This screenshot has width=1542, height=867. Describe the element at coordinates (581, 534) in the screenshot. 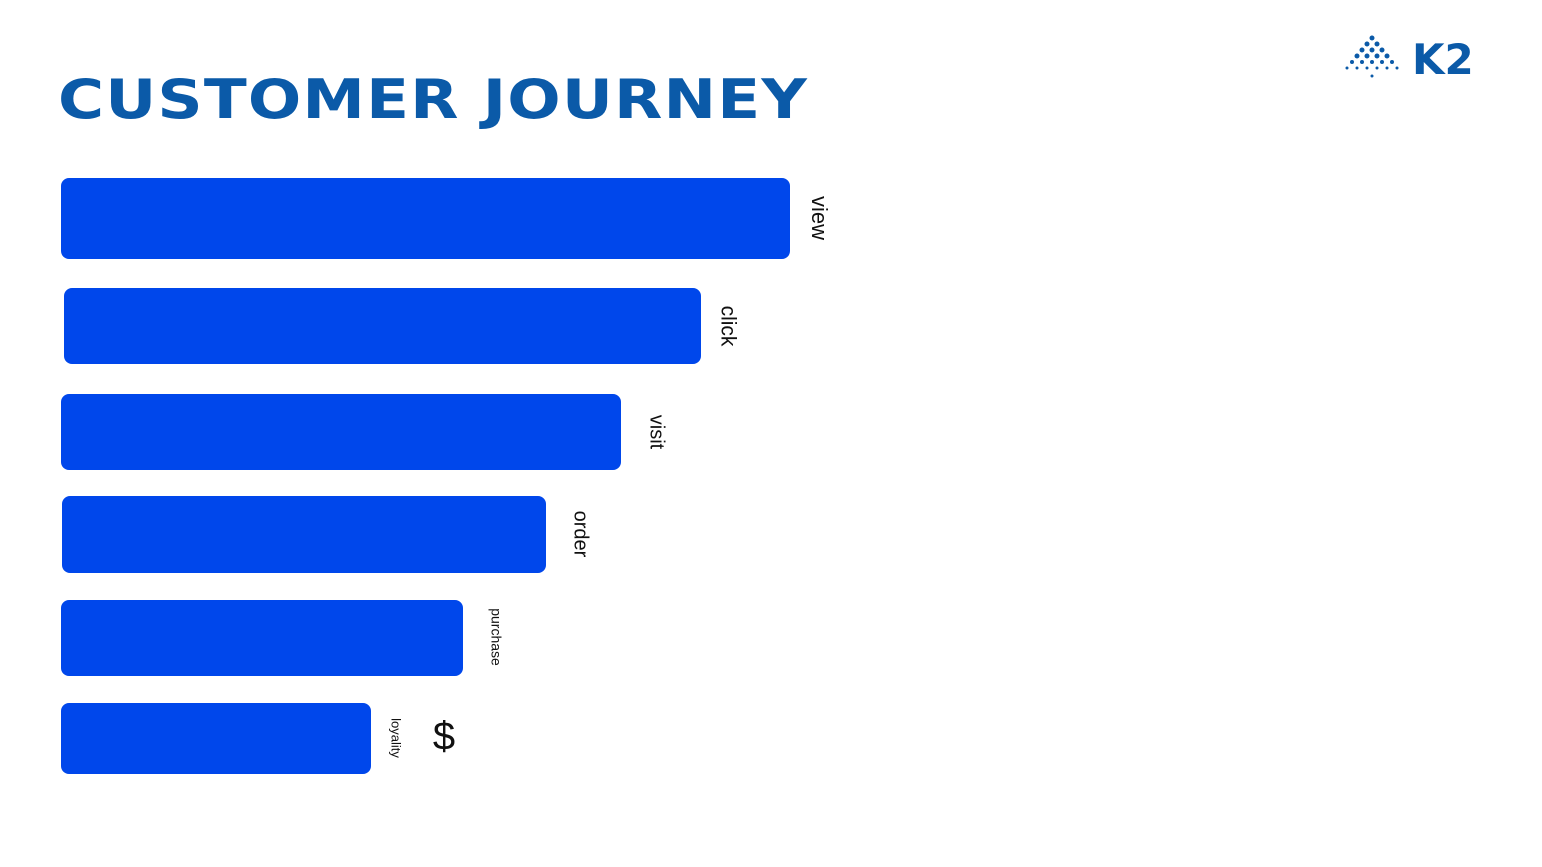

I see `stage-label: order` at that location.